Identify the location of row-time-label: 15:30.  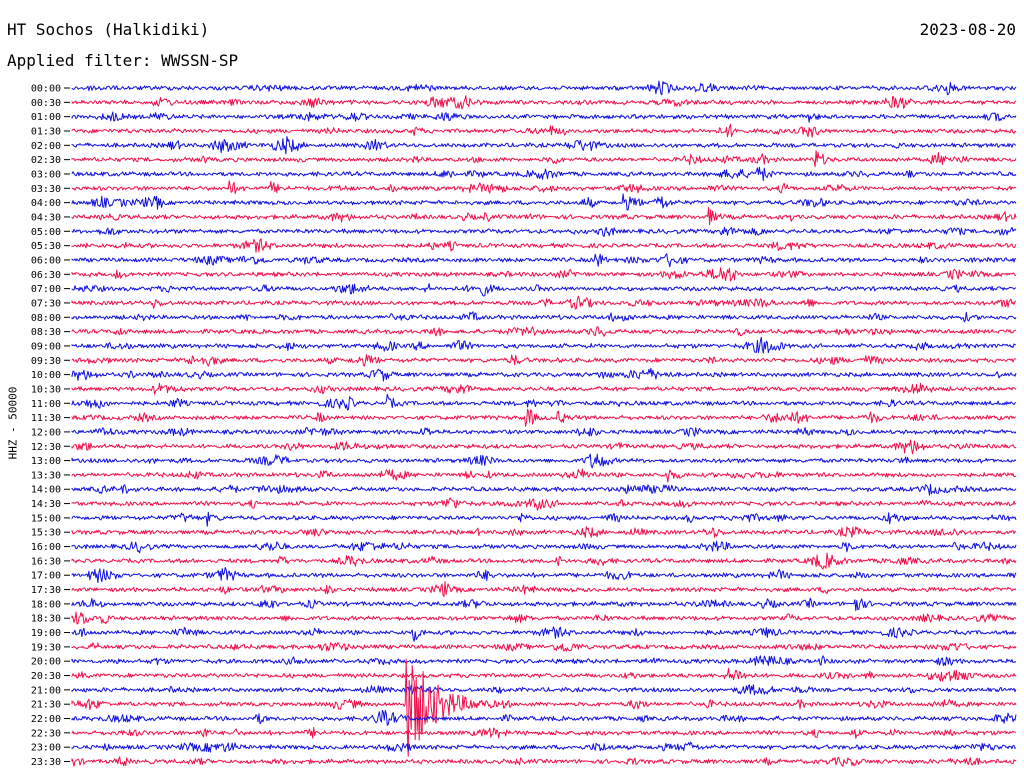
(46, 533).